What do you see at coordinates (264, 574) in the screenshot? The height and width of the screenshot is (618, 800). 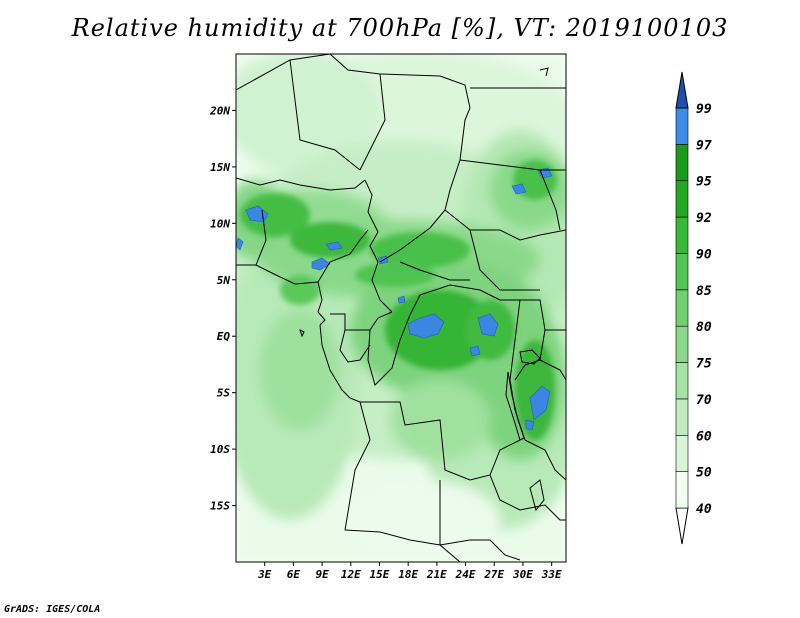 I see `lon-tick-label: 3E` at bounding box center [264, 574].